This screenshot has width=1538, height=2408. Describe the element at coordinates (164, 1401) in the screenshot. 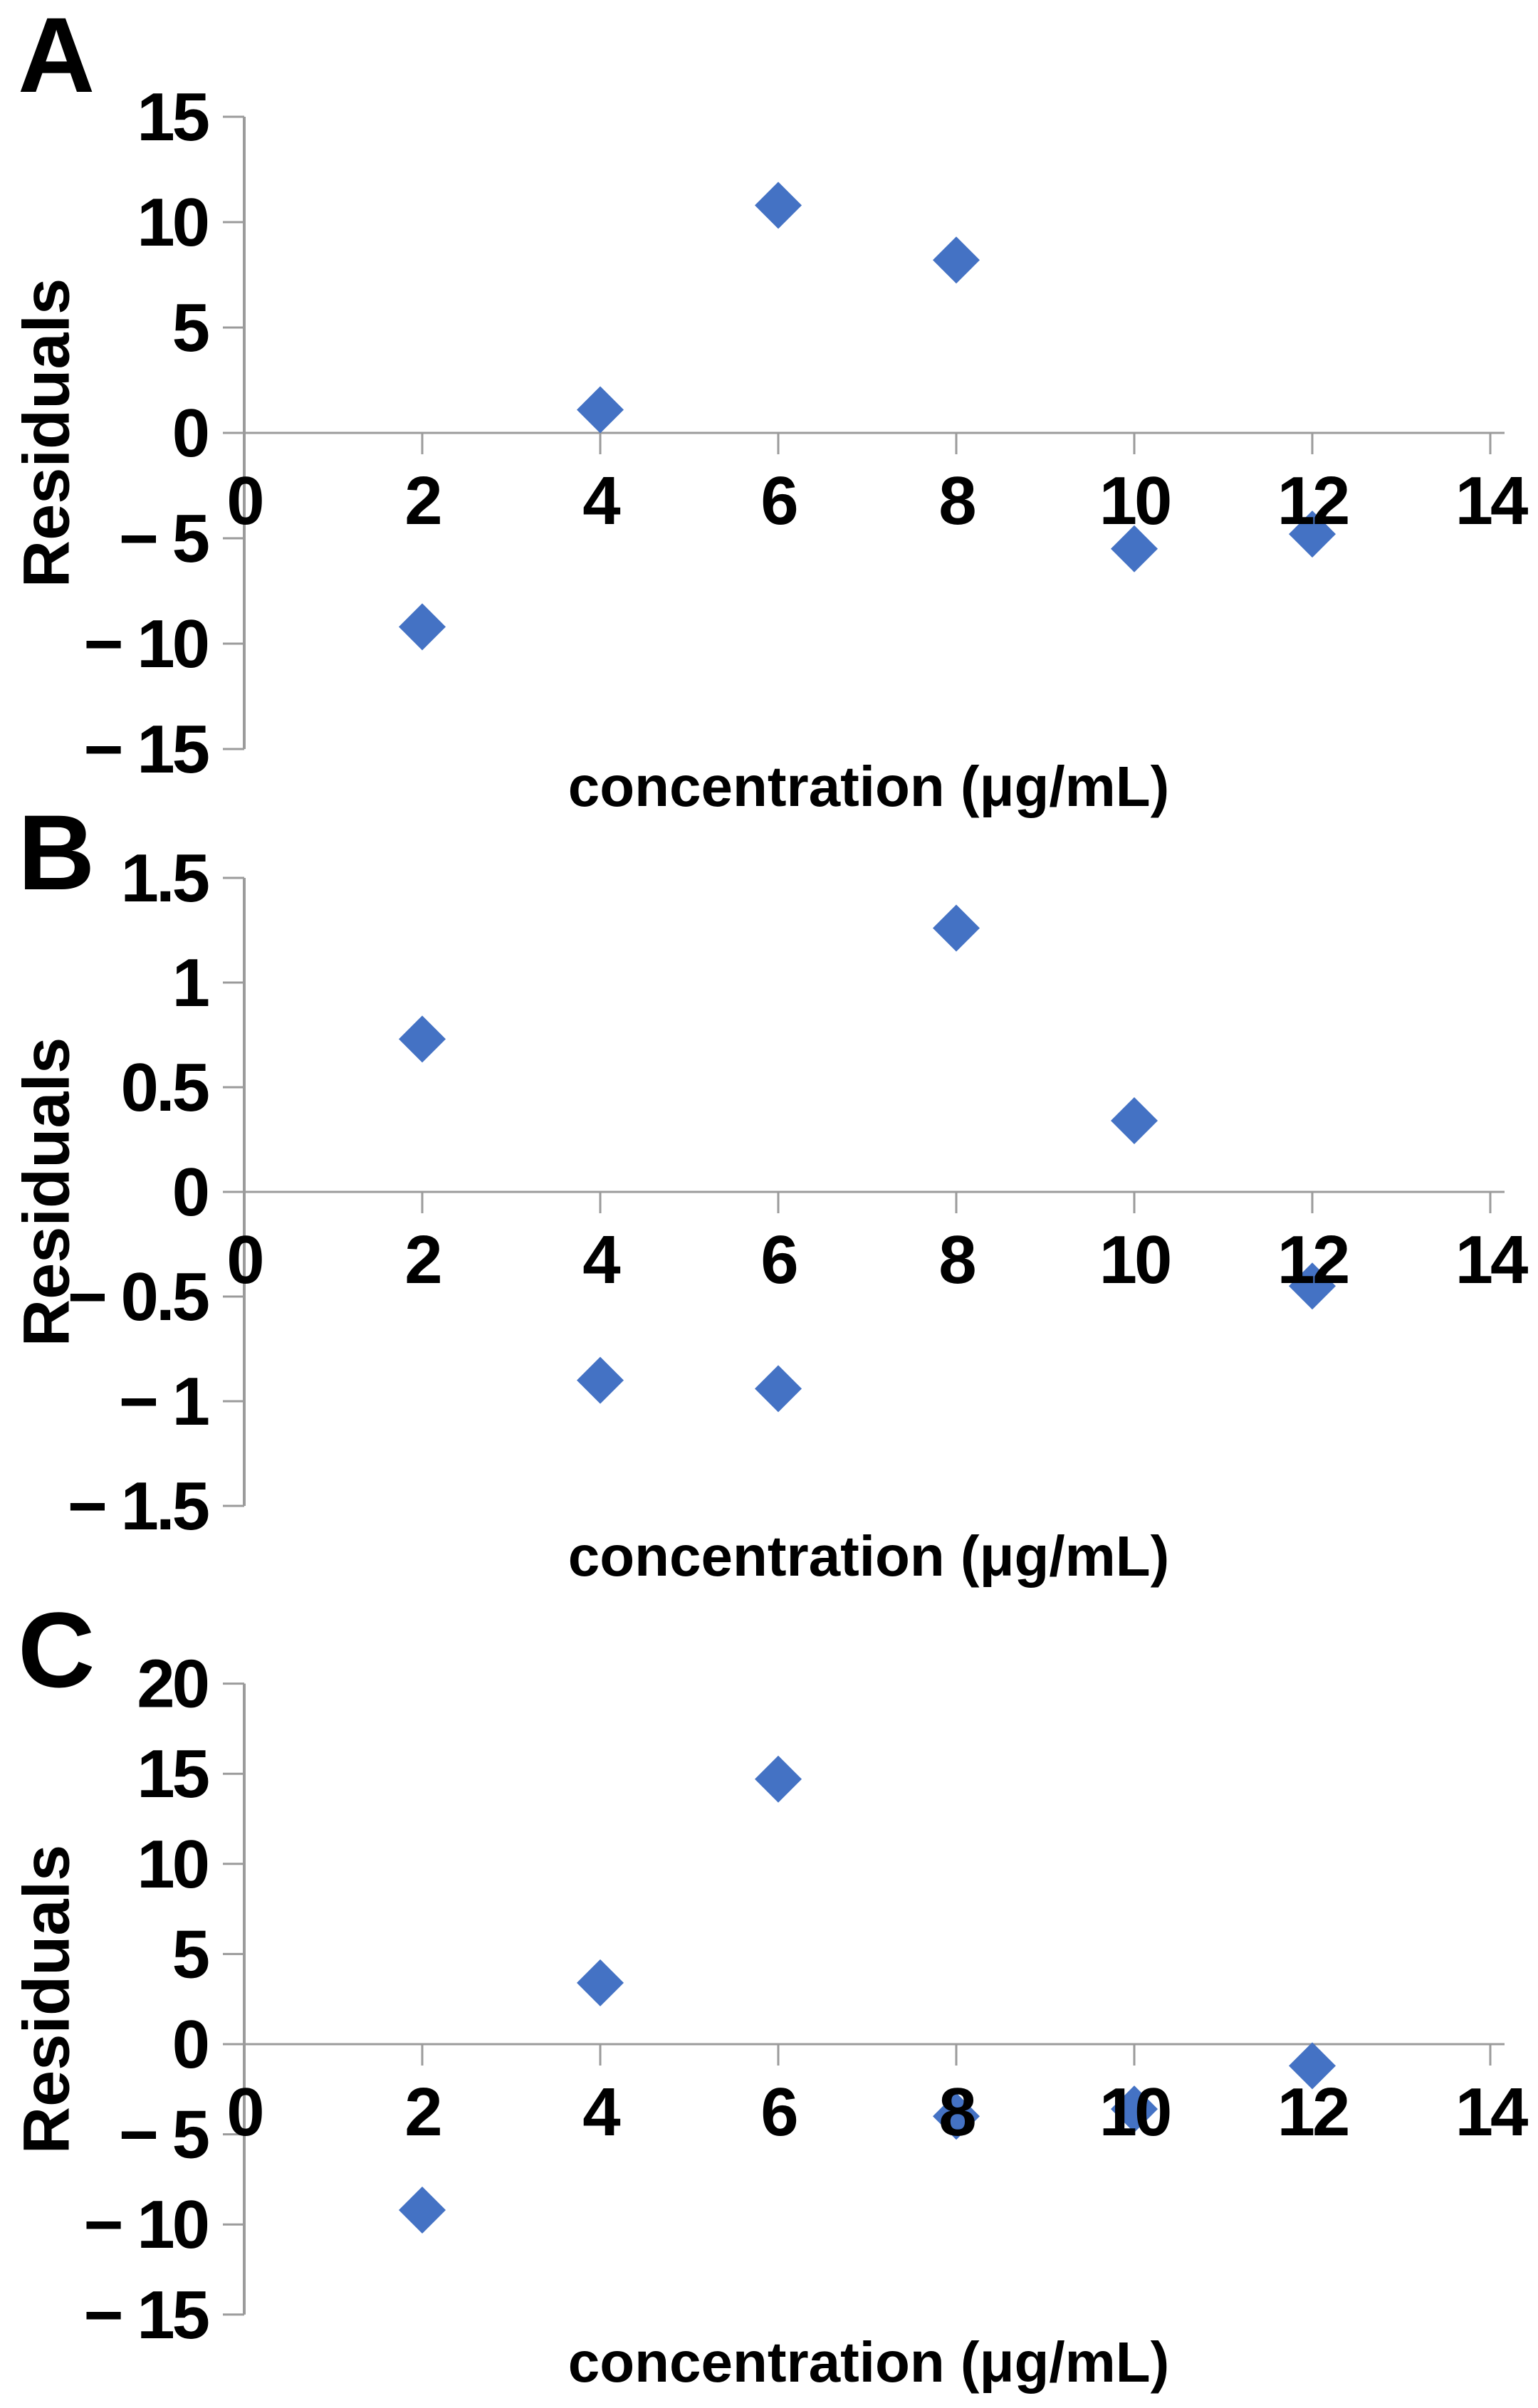

I see `y-tick-label: − 1` at that location.